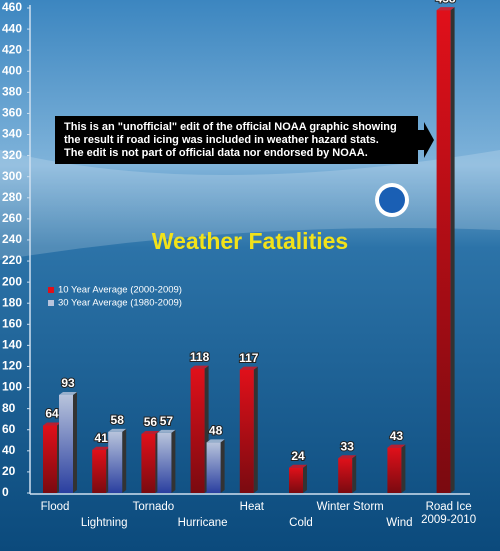 This screenshot has height=551, width=500. What do you see at coordinates (12, 70) in the screenshot?
I see `y-tick-label: 400` at bounding box center [12, 70].